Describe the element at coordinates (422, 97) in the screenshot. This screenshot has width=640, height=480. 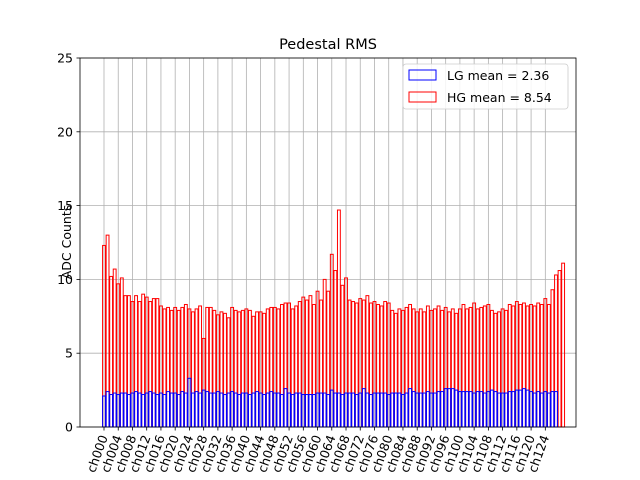
I see `legend-swatch-hg` at that location.